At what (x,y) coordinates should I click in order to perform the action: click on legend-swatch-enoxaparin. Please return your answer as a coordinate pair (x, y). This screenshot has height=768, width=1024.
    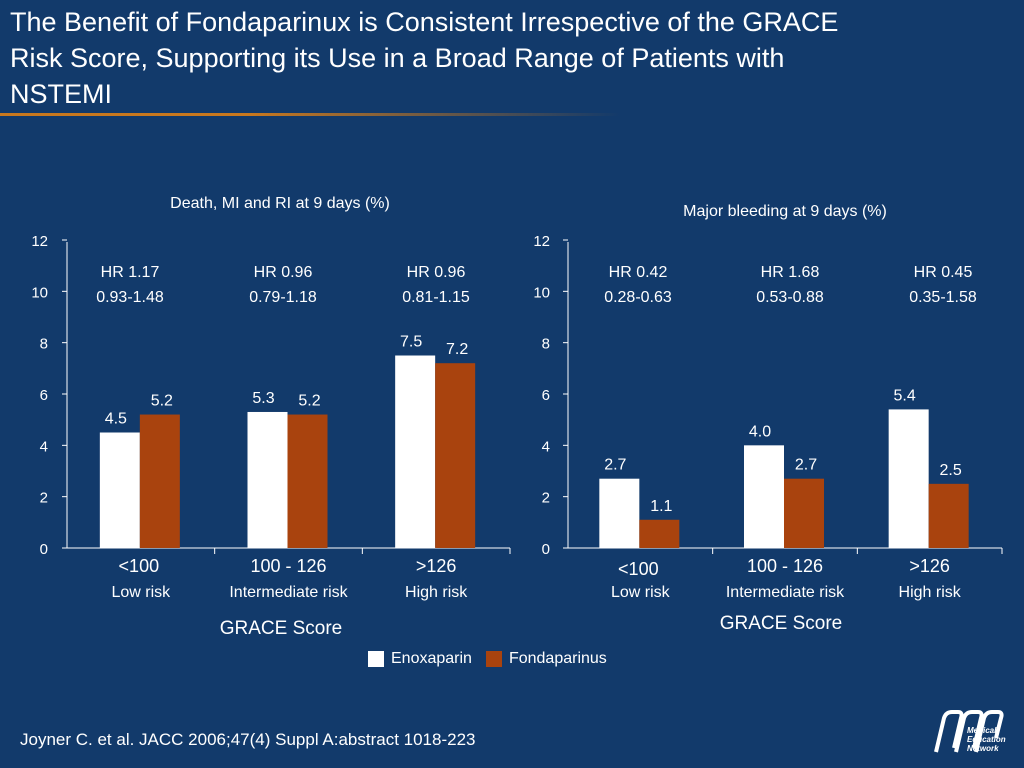
    Looking at the image, I should click on (376, 659).